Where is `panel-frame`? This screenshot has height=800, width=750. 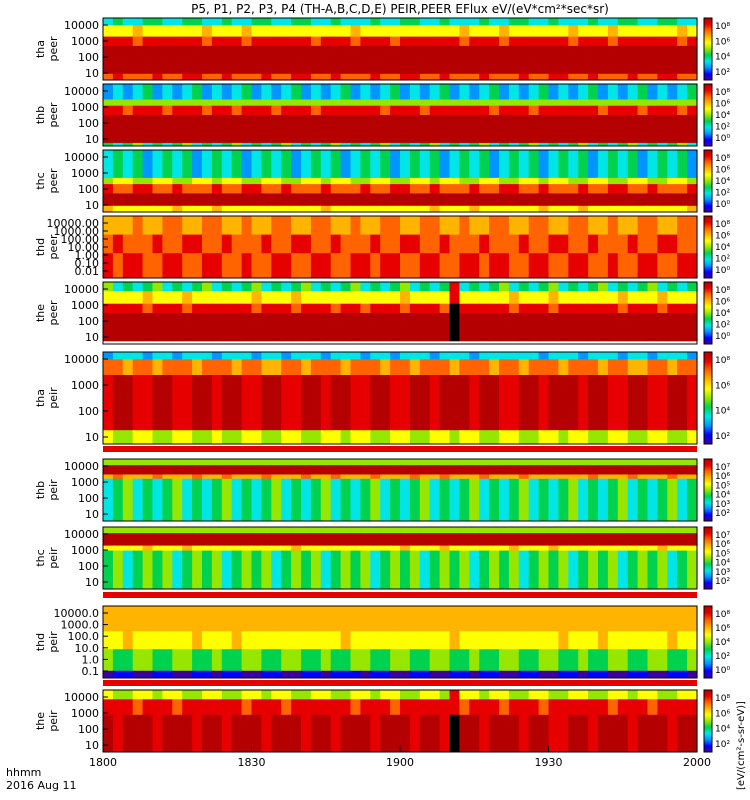 panel-frame is located at coordinates (400, 398).